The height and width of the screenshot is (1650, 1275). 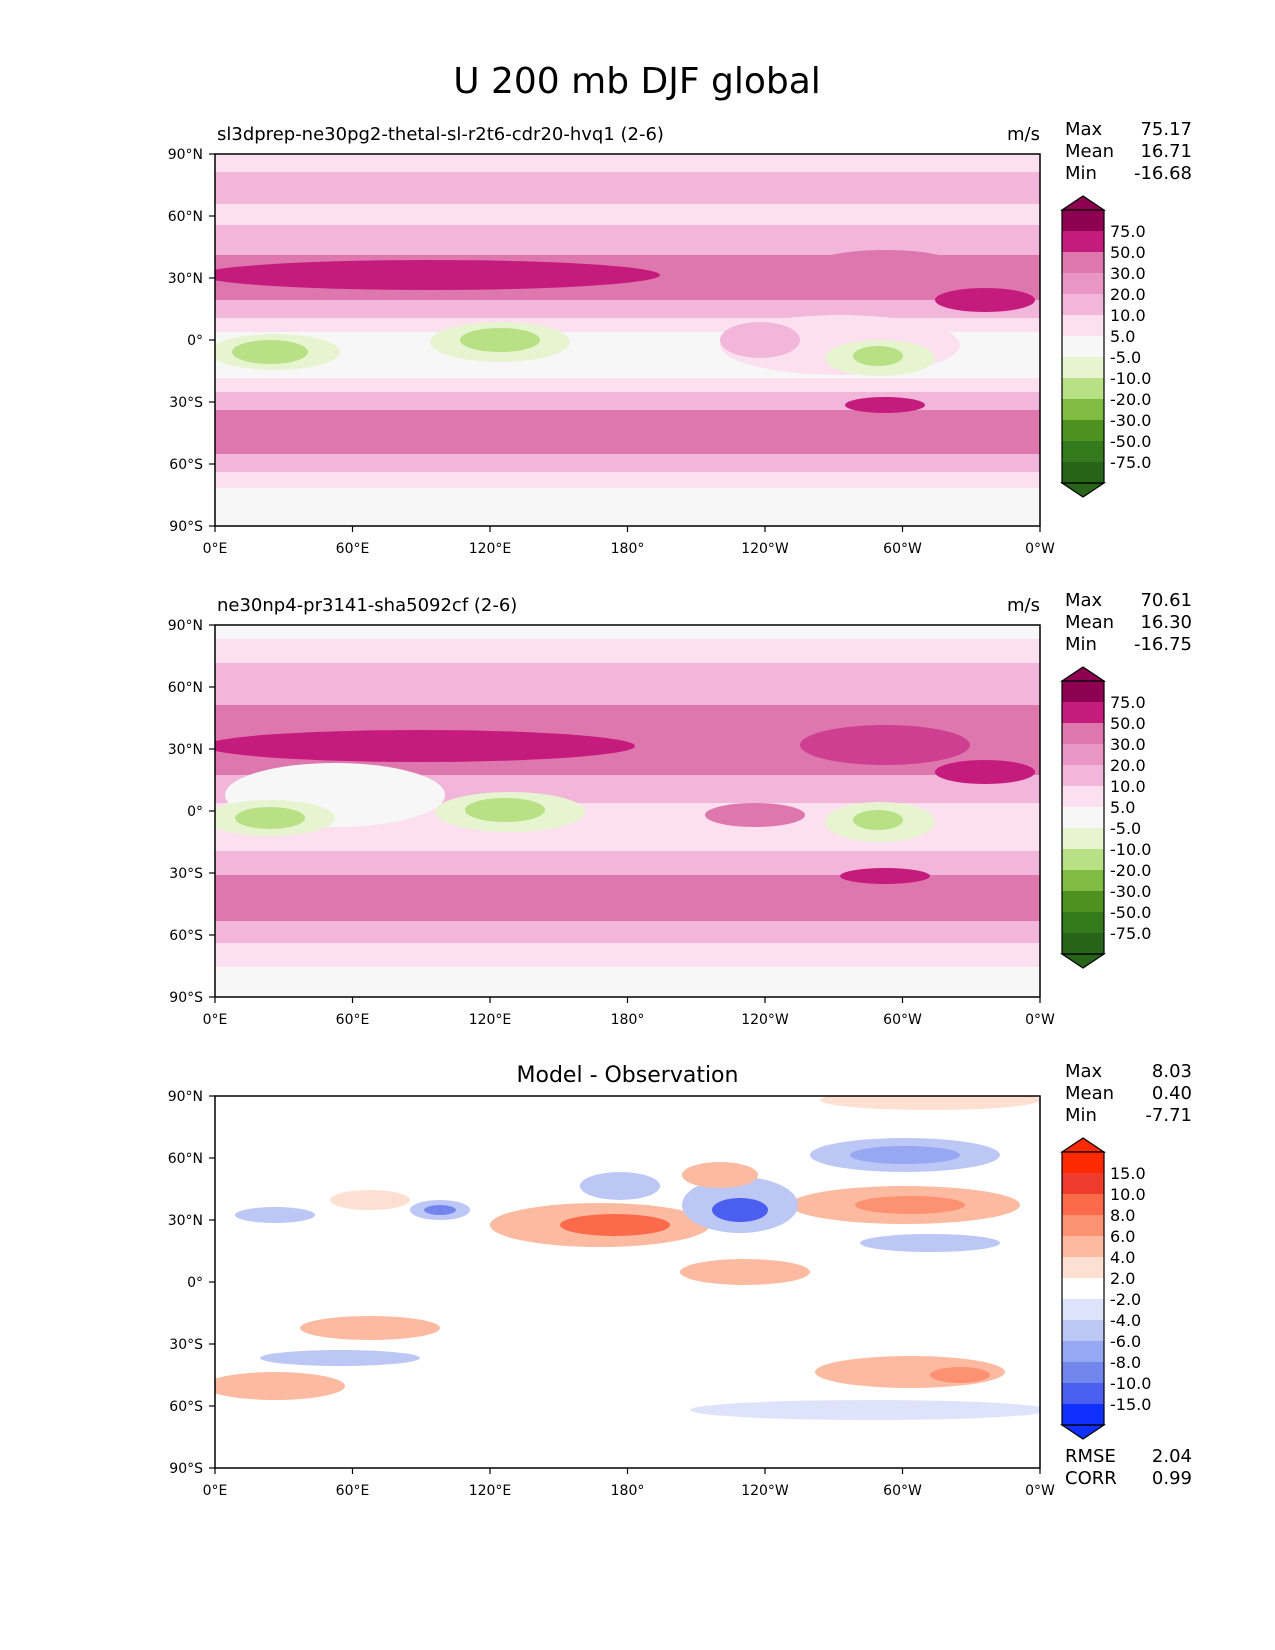 I want to click on colorbar-label: -20.0, so click(x=1130, y=399).